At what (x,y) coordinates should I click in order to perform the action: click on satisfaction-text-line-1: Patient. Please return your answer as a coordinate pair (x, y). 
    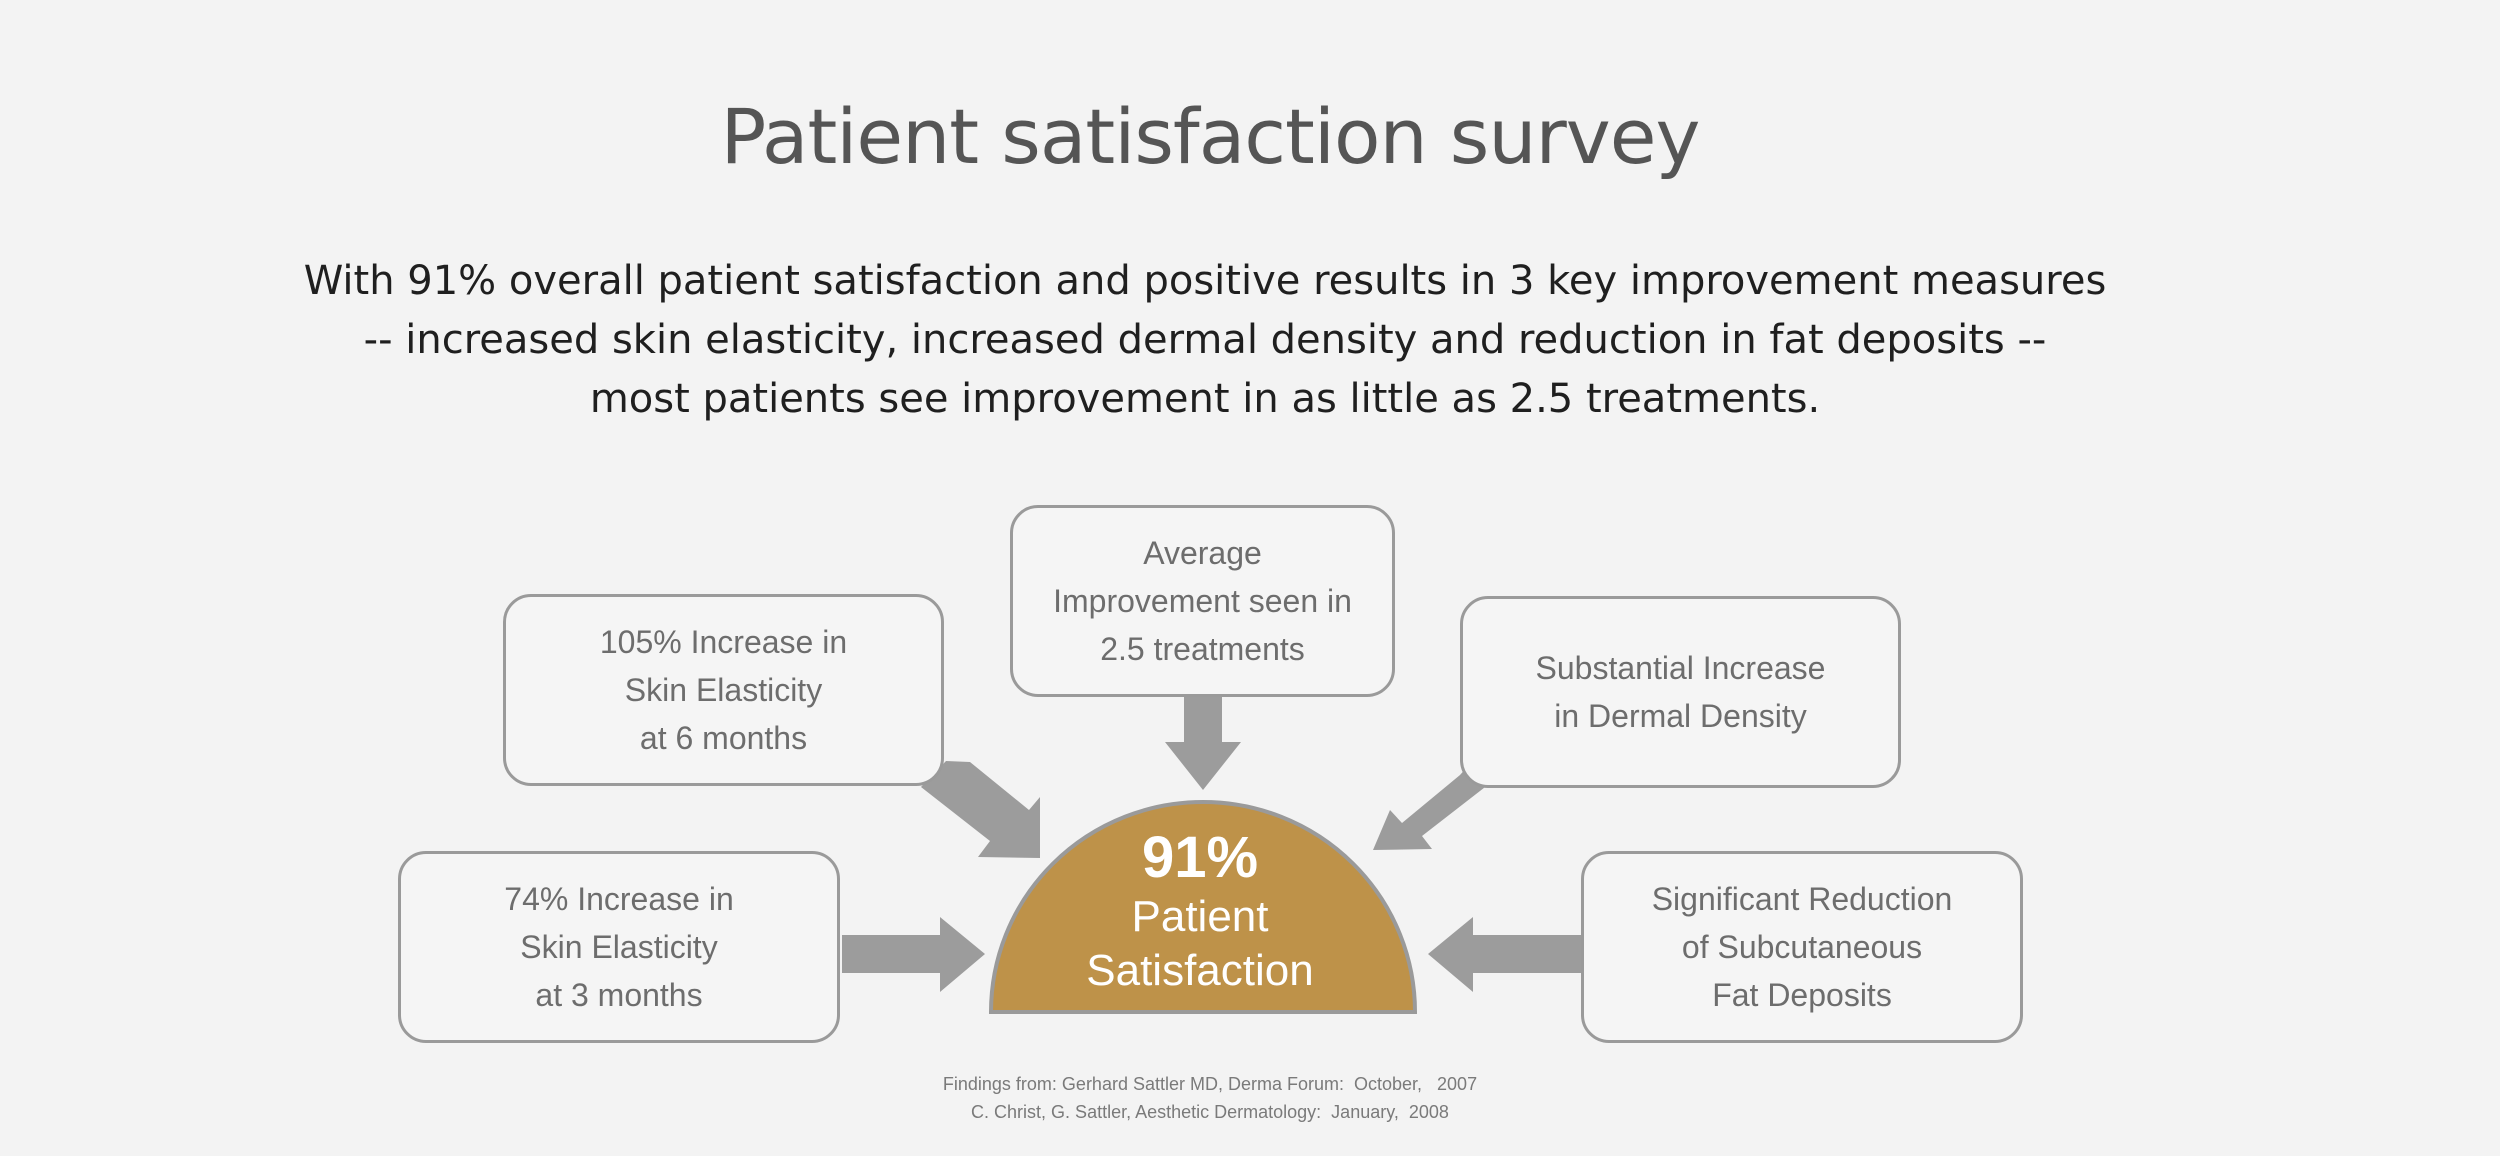
    Looking at the image, I should click on (1200, 916).